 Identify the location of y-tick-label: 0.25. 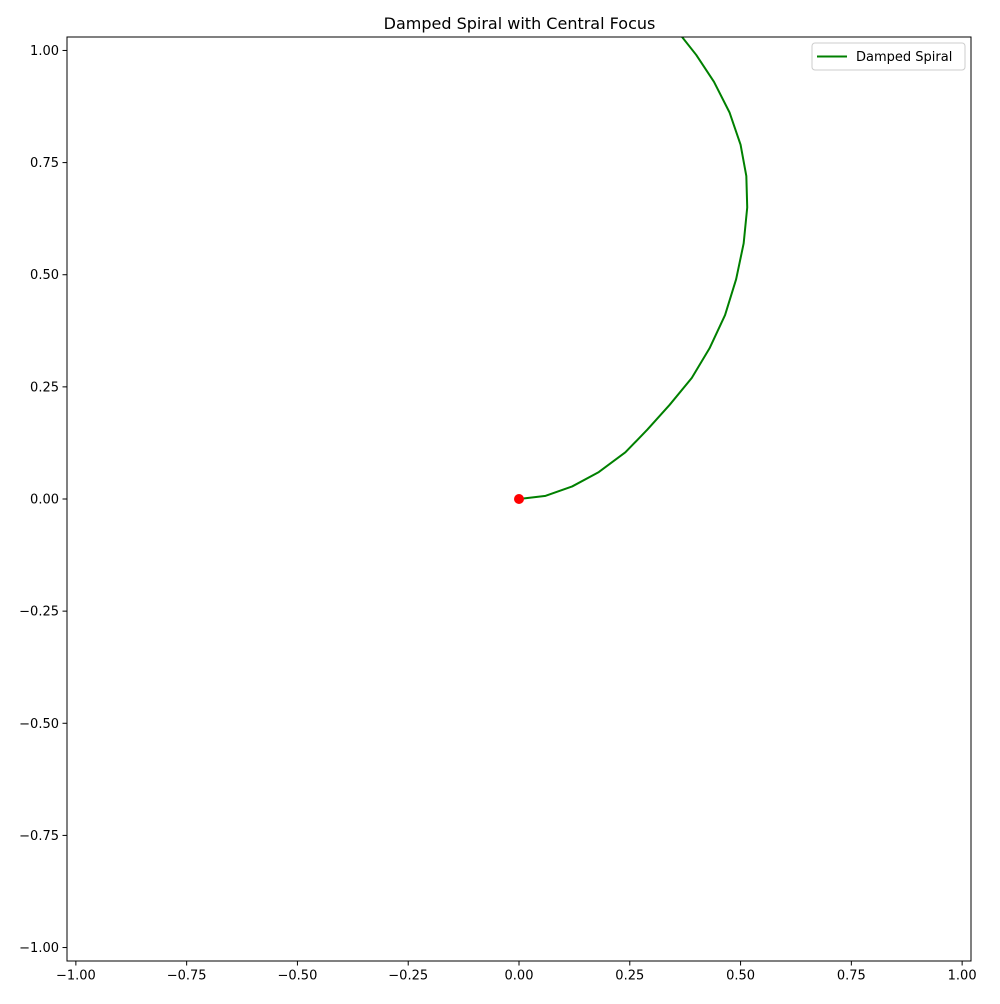
(44, 387).